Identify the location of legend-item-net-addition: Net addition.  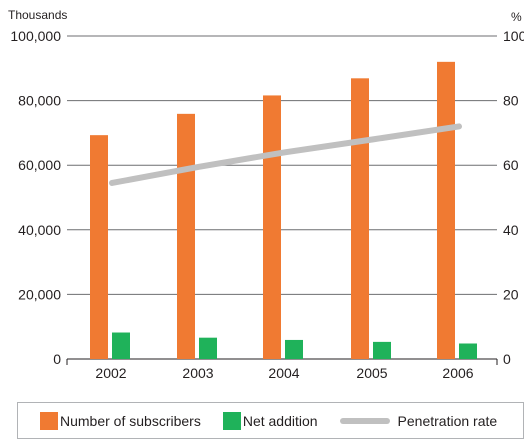
(270, 420).